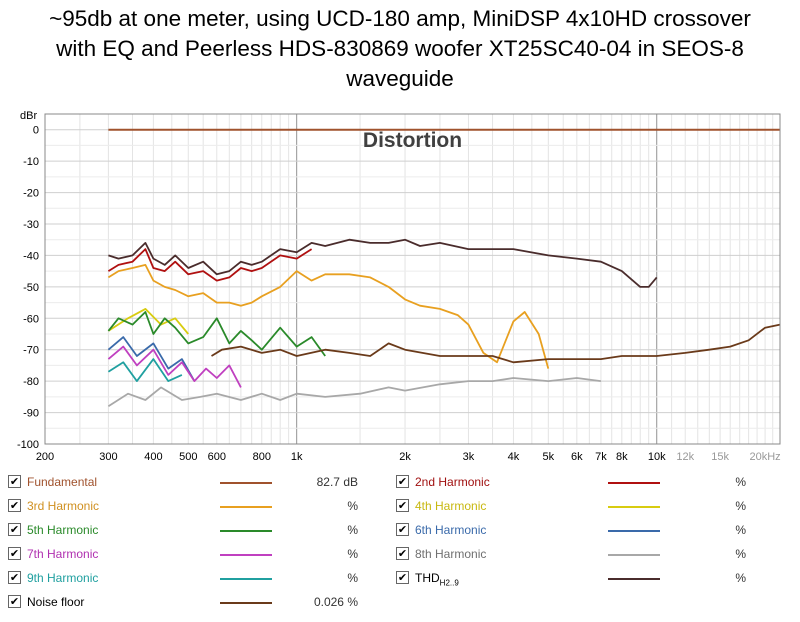 The height and width of the screenshot is (622, 800). Describe the element at coordinates (14, 601) in the screenshot. I see `legend-checkbox-noise-floor: ✔` at that location.